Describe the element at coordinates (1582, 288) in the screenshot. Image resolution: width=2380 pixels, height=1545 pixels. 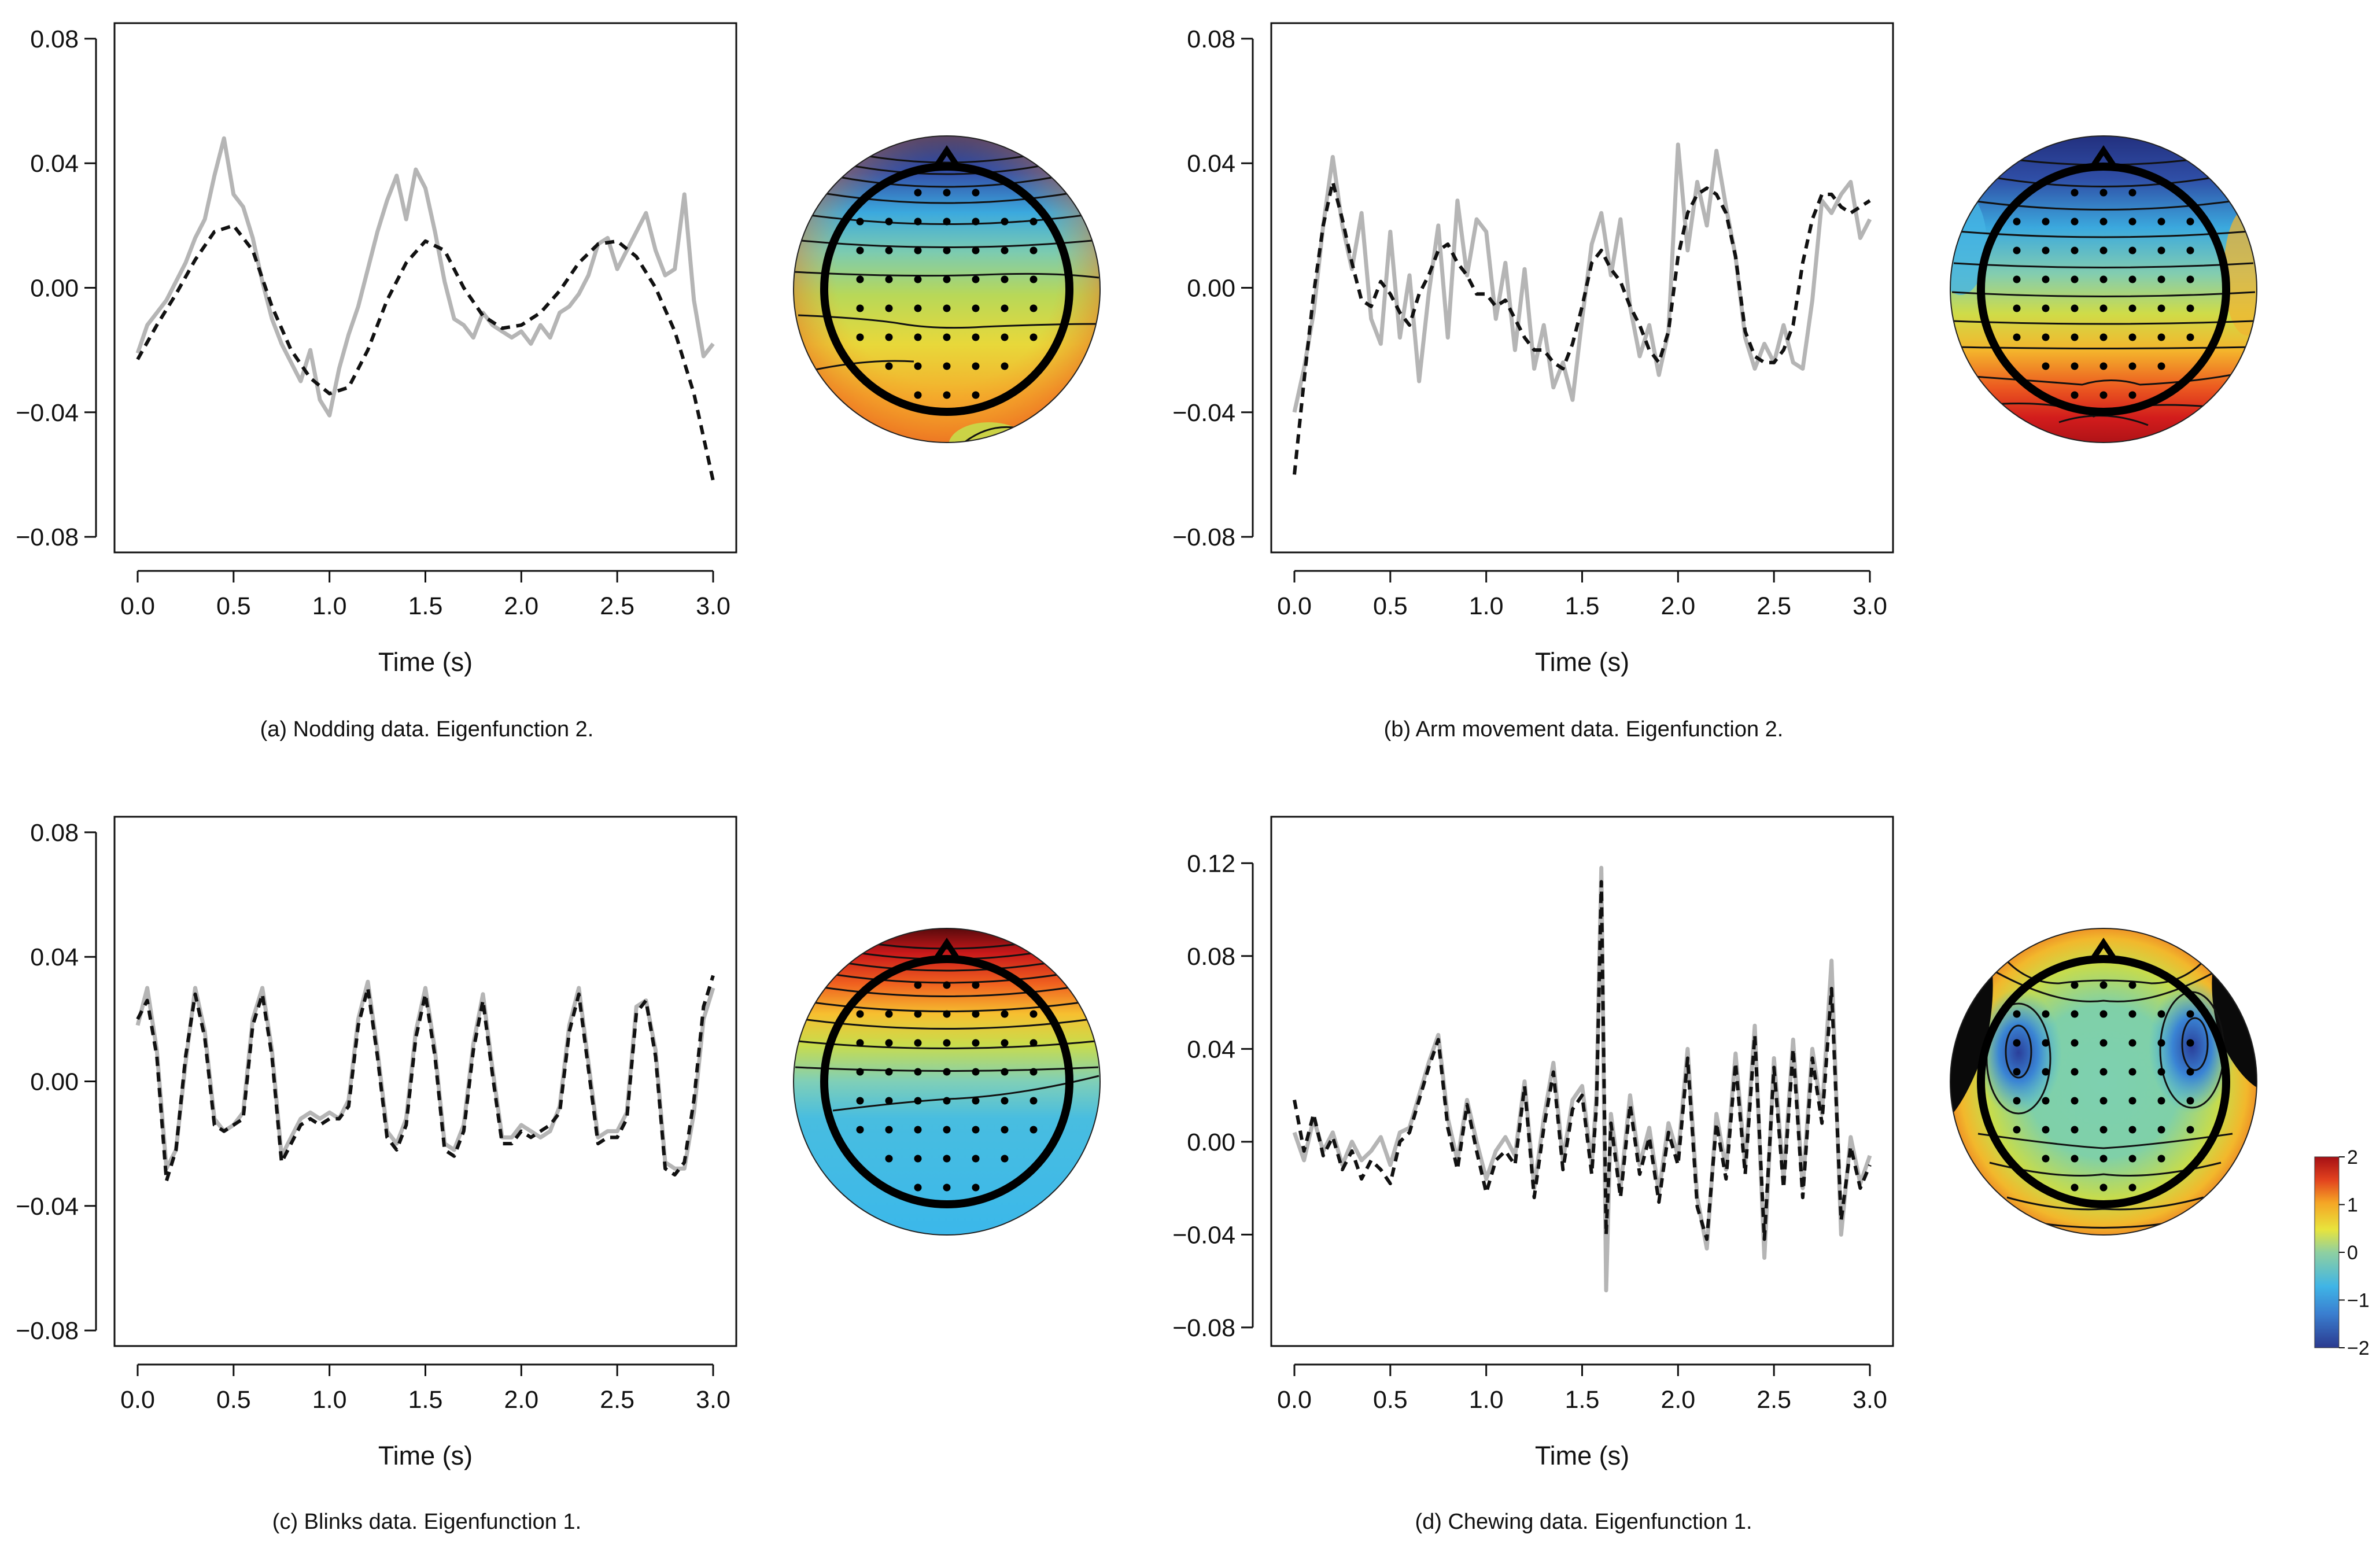
I see `plot-frame` at that location.